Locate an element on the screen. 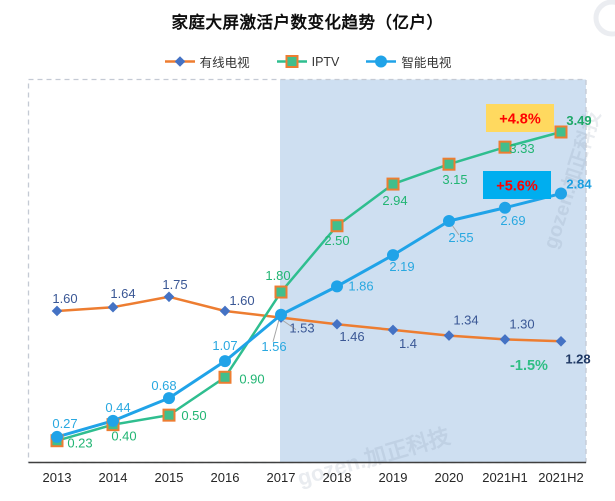  value-label-s1-6: 2.94 is located at coordinates (394, 200).